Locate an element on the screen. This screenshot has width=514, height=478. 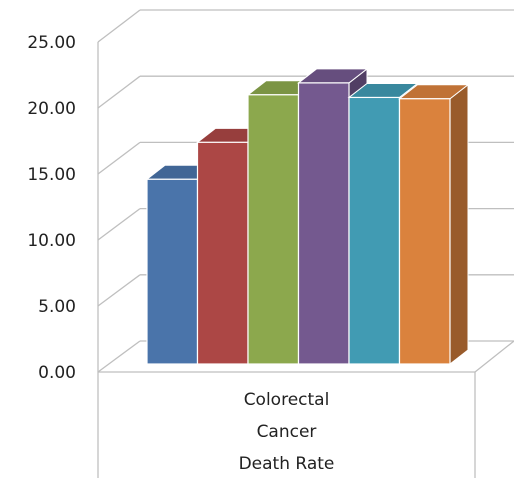
category-label-line: Colorectal is located at coordinates (287, 400).